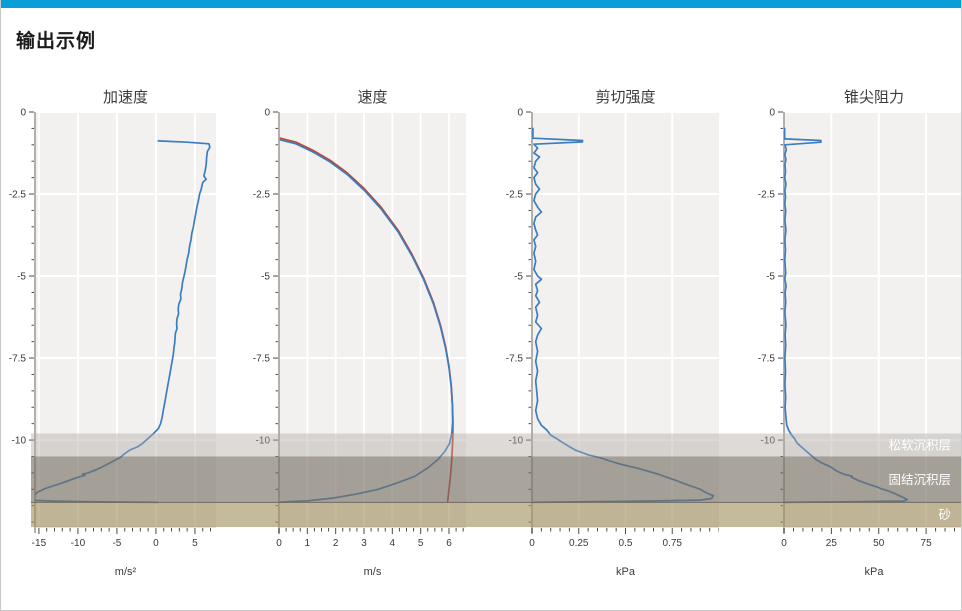  Describe the element at coordinates (308, 543) in the screenshot. I see `x-tick-label: 1` at that location.